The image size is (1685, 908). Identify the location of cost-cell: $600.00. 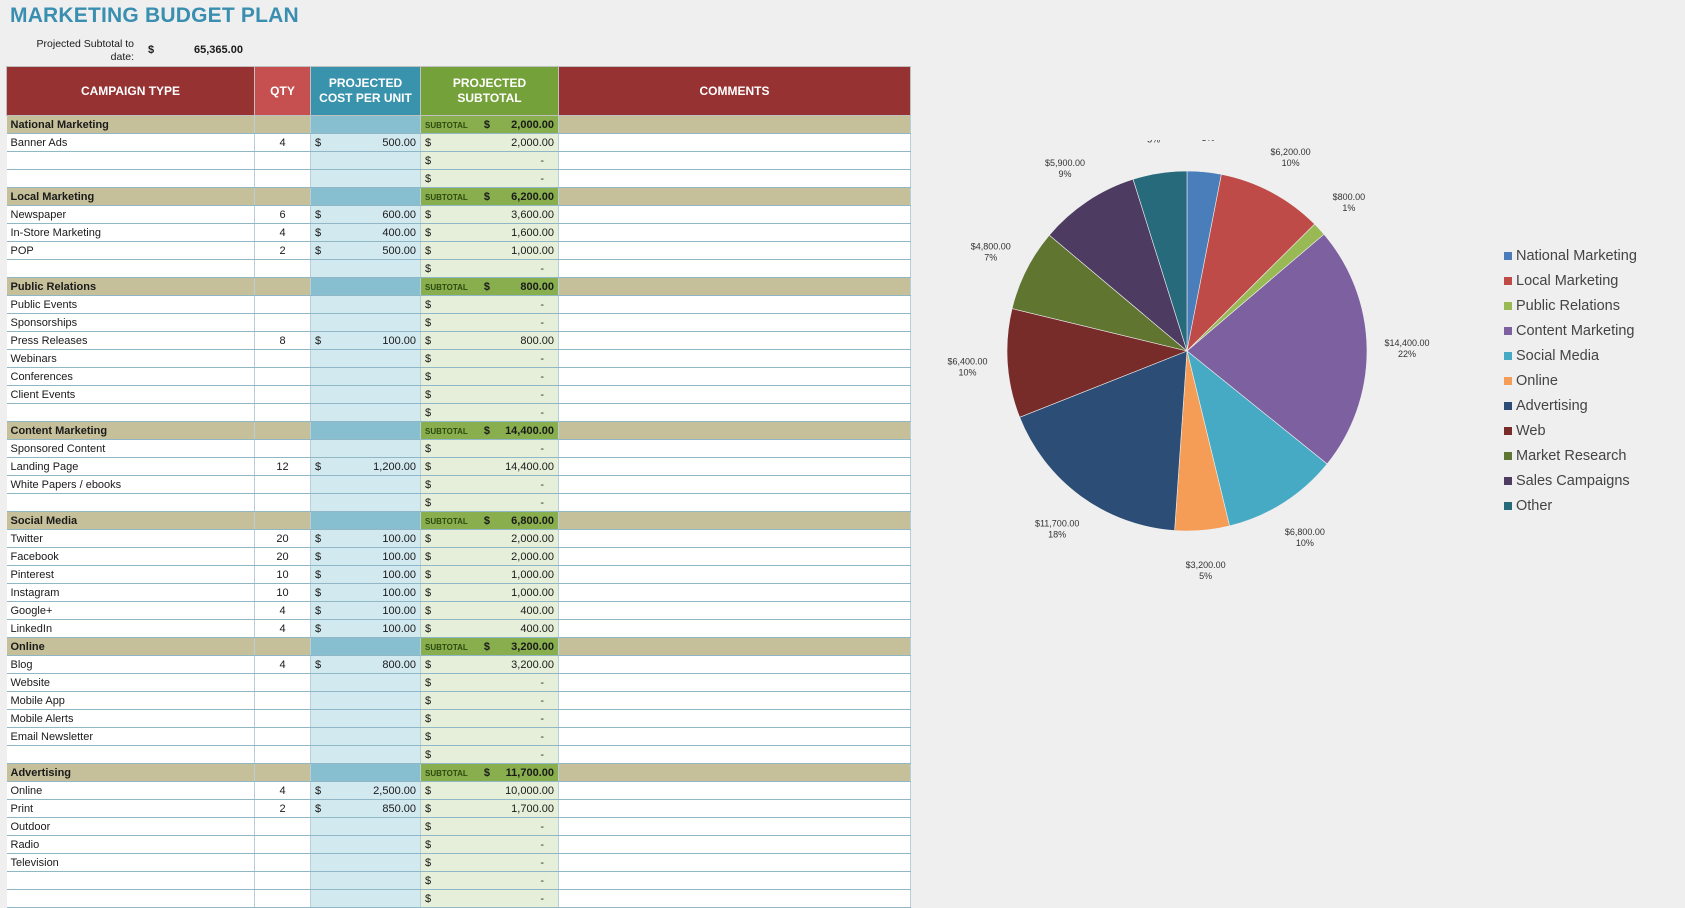
(365, 214).